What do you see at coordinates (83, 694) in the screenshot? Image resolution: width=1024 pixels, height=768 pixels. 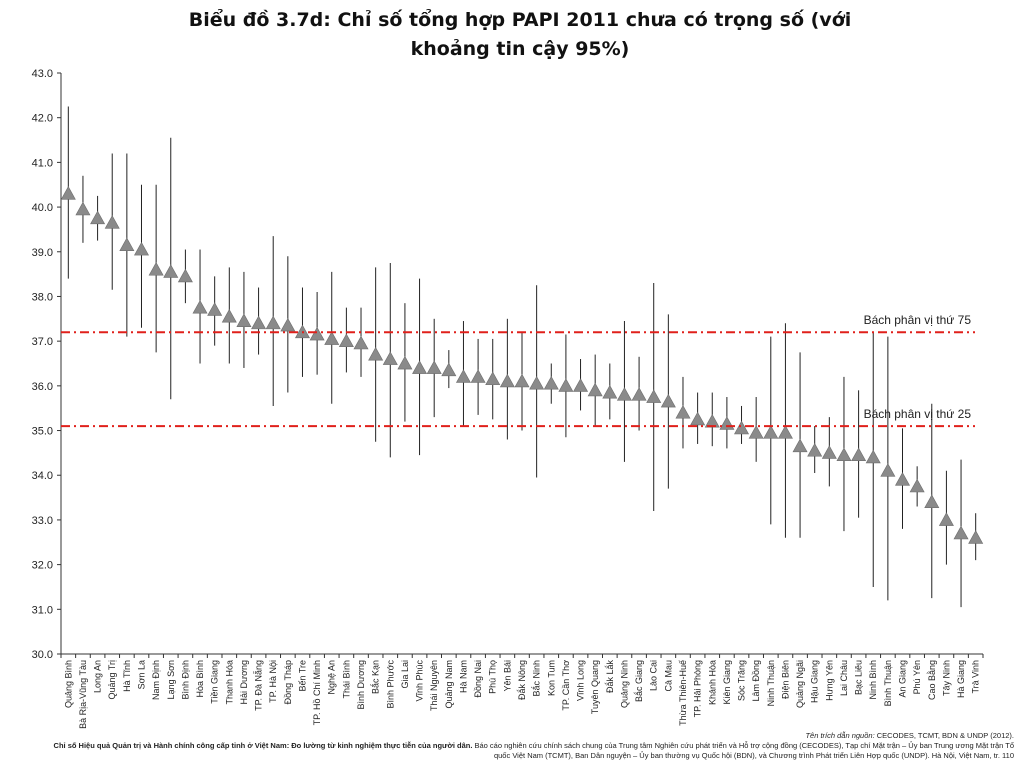 I see `x-tick-label: Bà Rịa-Vũng Tàu` at bounding box center [83, 694].